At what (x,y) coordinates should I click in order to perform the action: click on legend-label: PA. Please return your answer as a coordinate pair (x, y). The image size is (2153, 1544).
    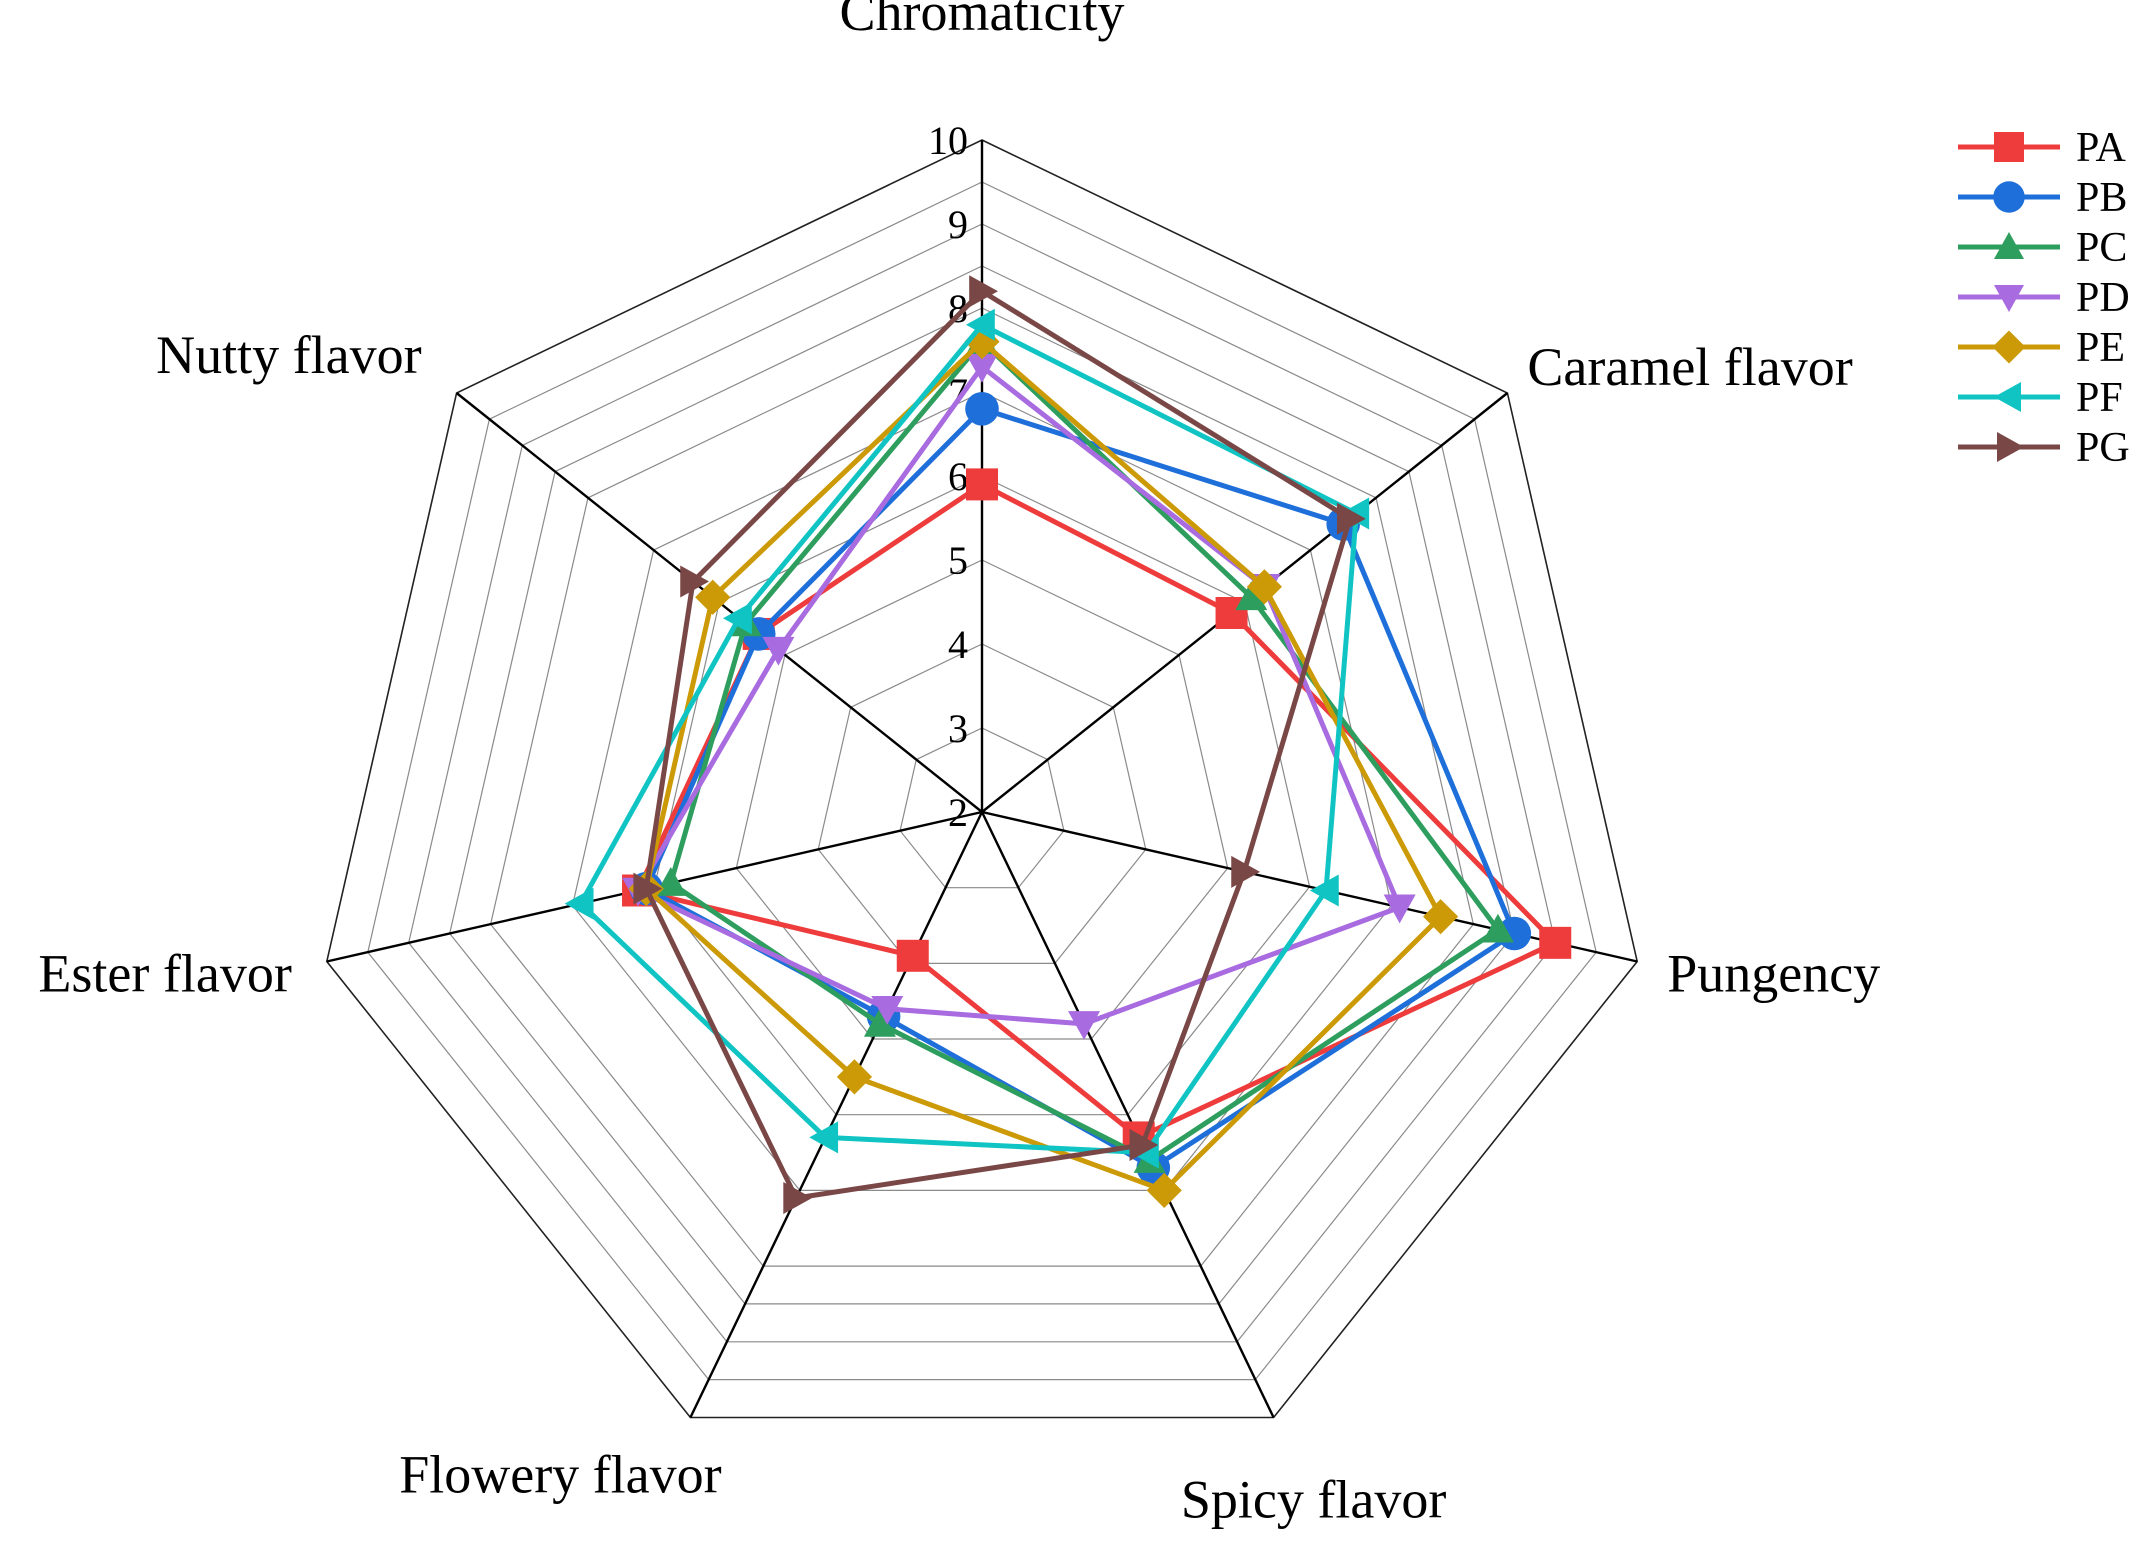
    Looking at the image, I should click on (2101, 148).